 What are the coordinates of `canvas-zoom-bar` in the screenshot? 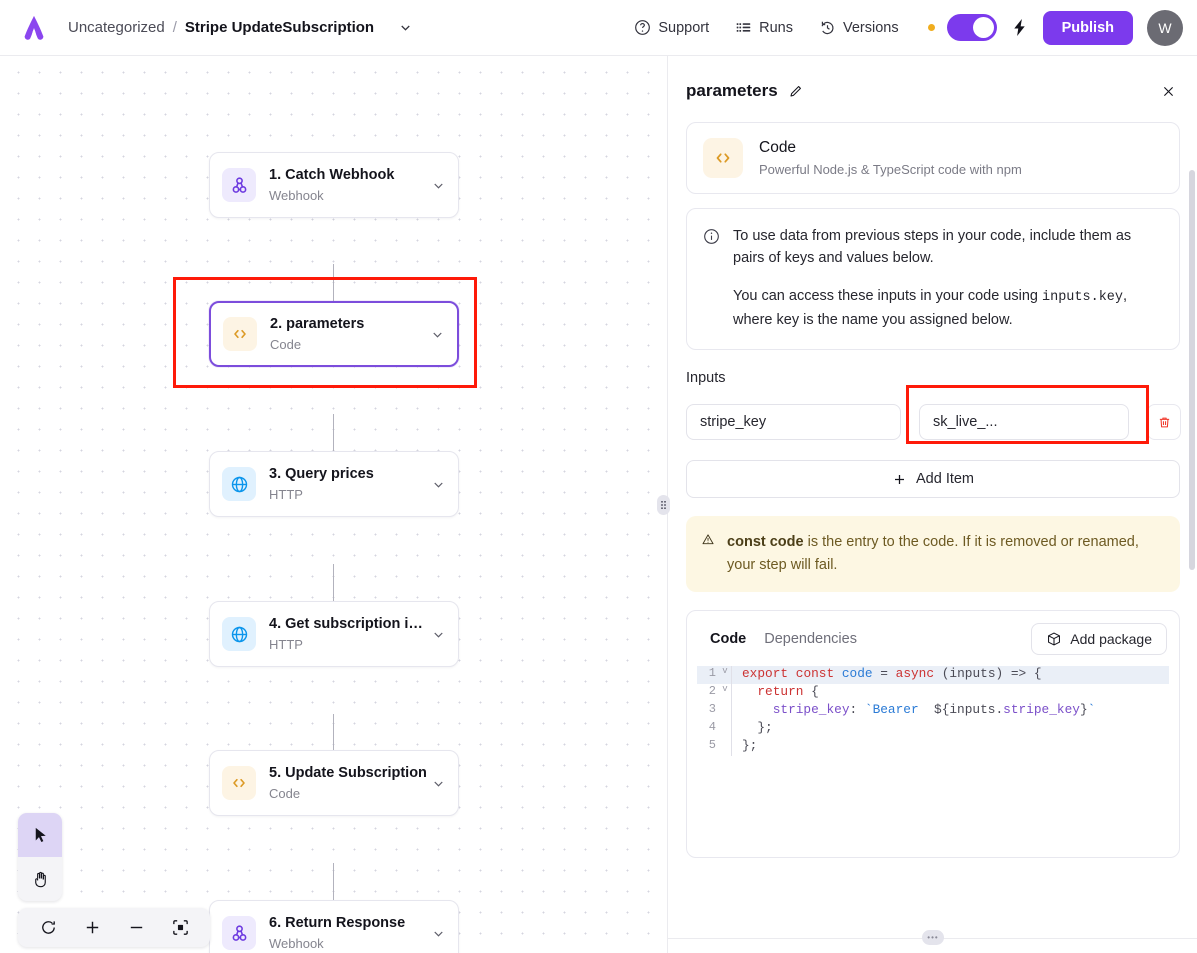 It's located at (114, 927).